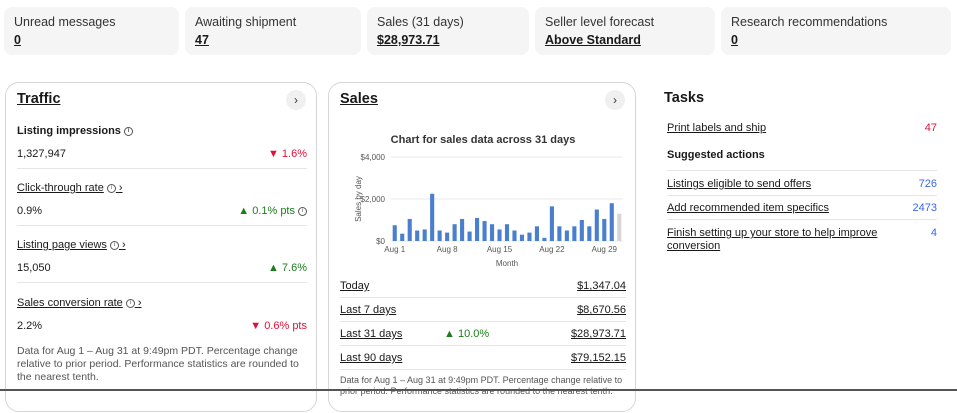 The image size is (957, 413). Describe the element at coordinates (373, 157) in the screenshot. I see `chart-ytick-label: $4,000` at that location.